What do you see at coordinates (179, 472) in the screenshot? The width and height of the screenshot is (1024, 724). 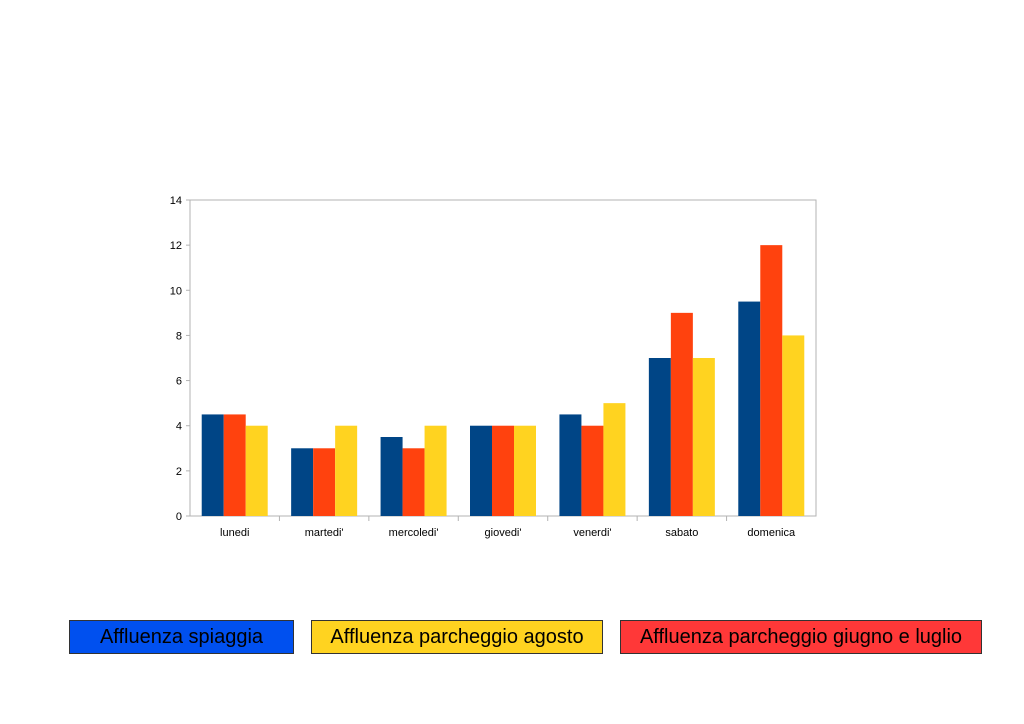 I see `y-tick-label: 2` at bounding box center [179, 472].